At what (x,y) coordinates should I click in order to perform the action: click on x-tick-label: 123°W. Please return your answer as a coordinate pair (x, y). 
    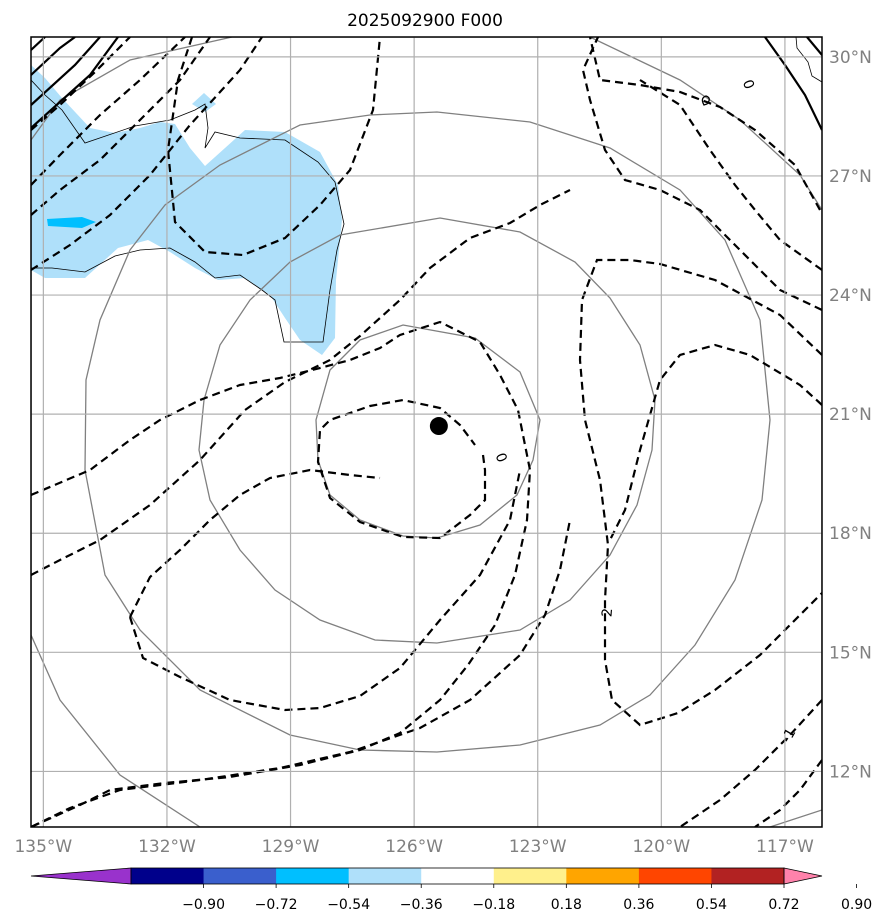
    Looking at the image, I should click on (538, 847).